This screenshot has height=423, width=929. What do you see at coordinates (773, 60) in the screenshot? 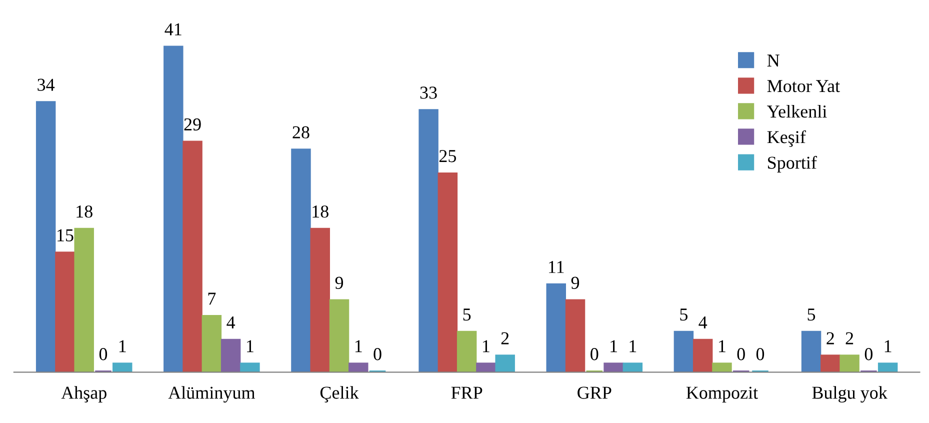
I see `legend-label: N` at bounding box center [773, 60].